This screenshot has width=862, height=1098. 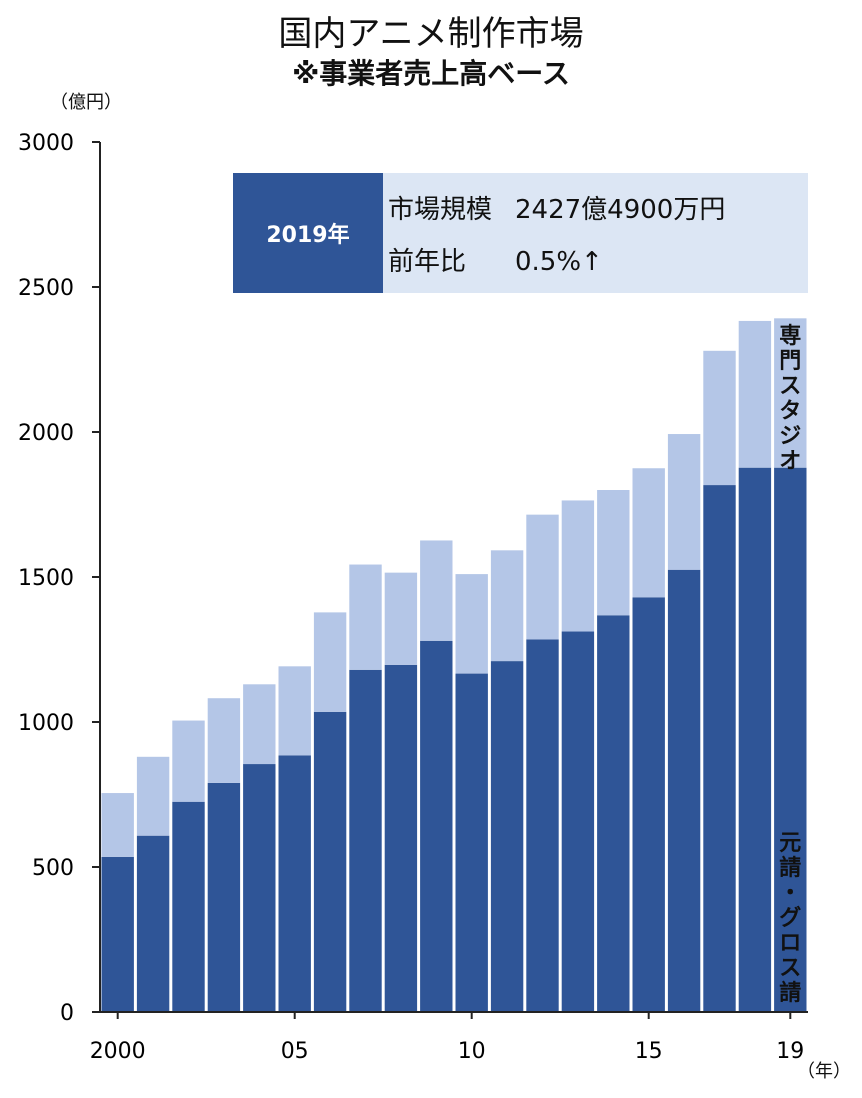 What do you see at coordinates (259, 724) in the screenshot?
I see `bar-segment-2004-senmon` at bounding box center [259, 724].